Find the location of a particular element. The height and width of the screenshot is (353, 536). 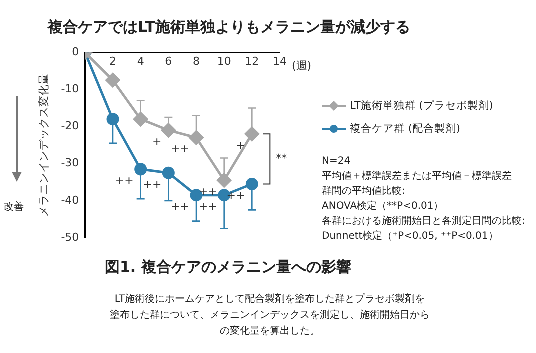

y-tick-label: 0 is located at coordinates (76, 51).